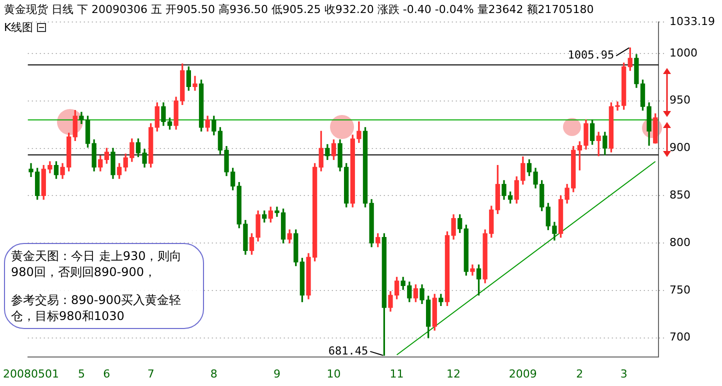 The height and width of the screenshot is (386, 722). Describe the element at coordinates (453, 373) in the screenshot. I see `x-tick-label: 12` at that location.